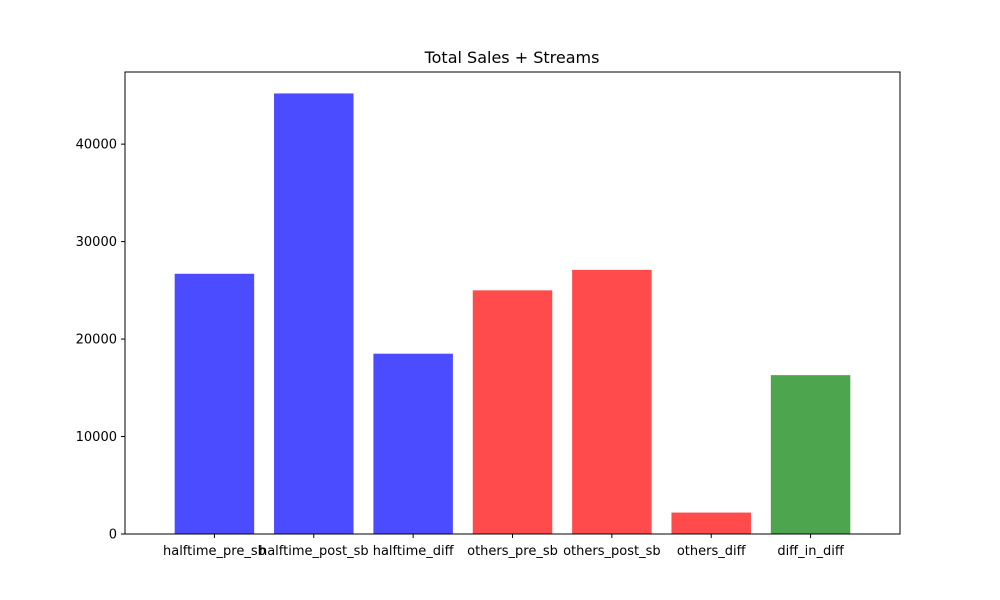  What do you see at coordinates (810, 454) in the screenshot?
I see `bar-diff-in-diff` at bounding box center [810, 454].